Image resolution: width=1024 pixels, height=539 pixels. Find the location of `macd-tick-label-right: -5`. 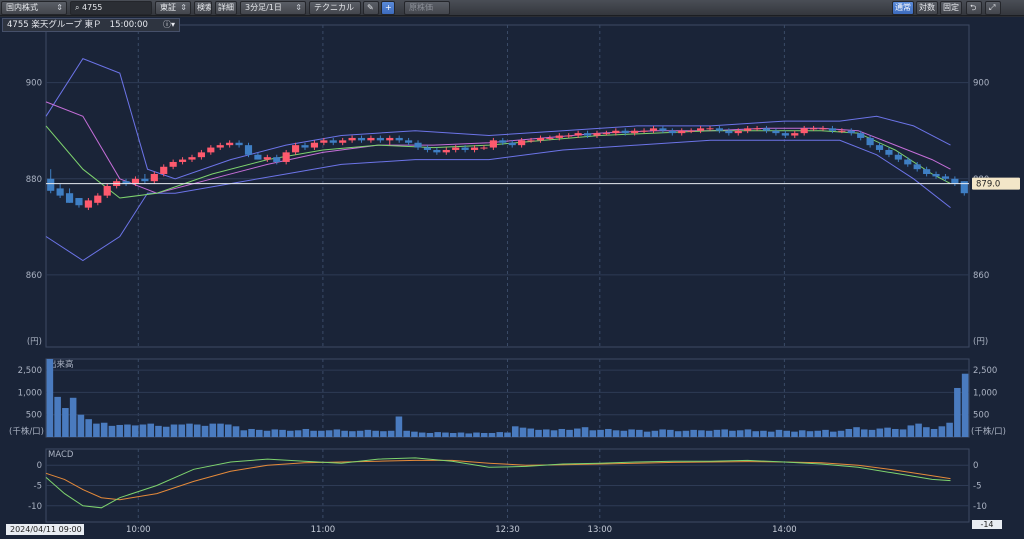

macd-tick-label-right: -5 is located at coordinates (977, 487).